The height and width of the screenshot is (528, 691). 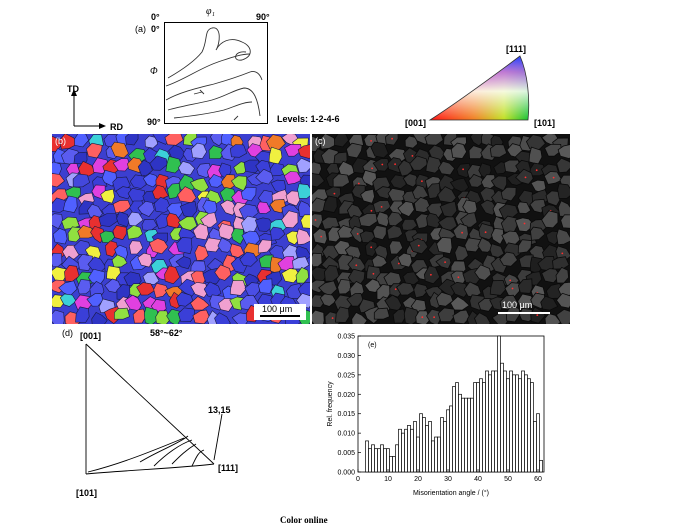 I want to click on axis-td-label: TD, so click(x=73, y=89).